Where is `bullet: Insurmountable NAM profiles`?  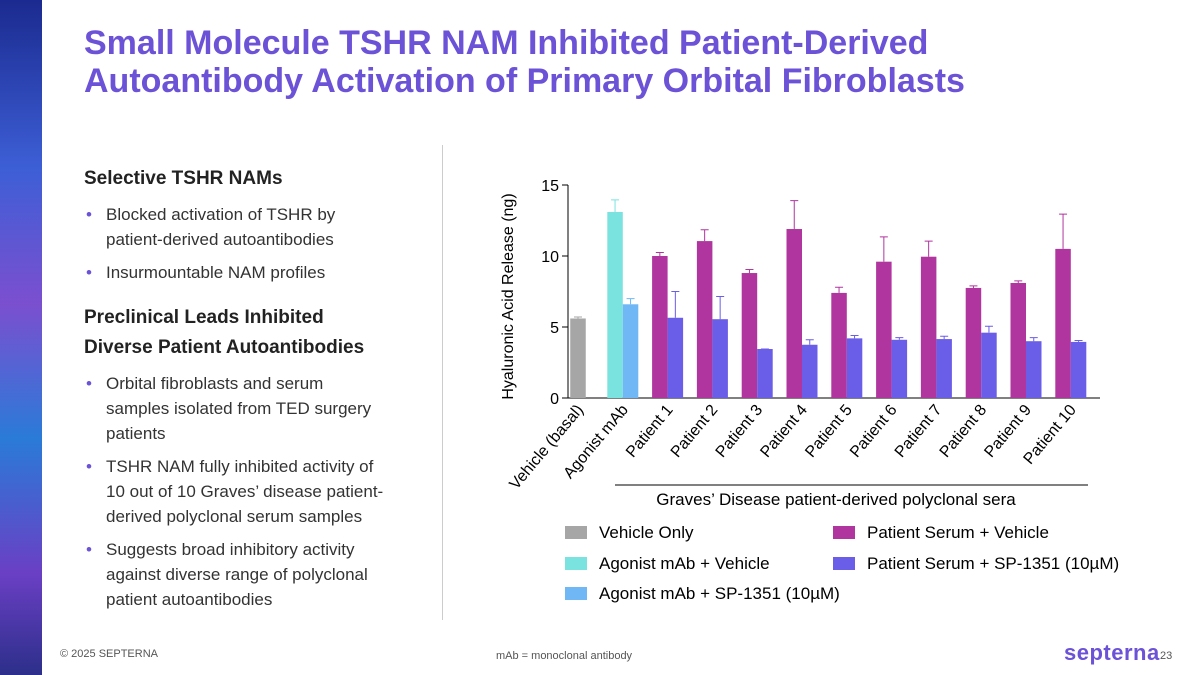 bullet: Insurmountable NAM profiles is located at coordinates (238, 272).